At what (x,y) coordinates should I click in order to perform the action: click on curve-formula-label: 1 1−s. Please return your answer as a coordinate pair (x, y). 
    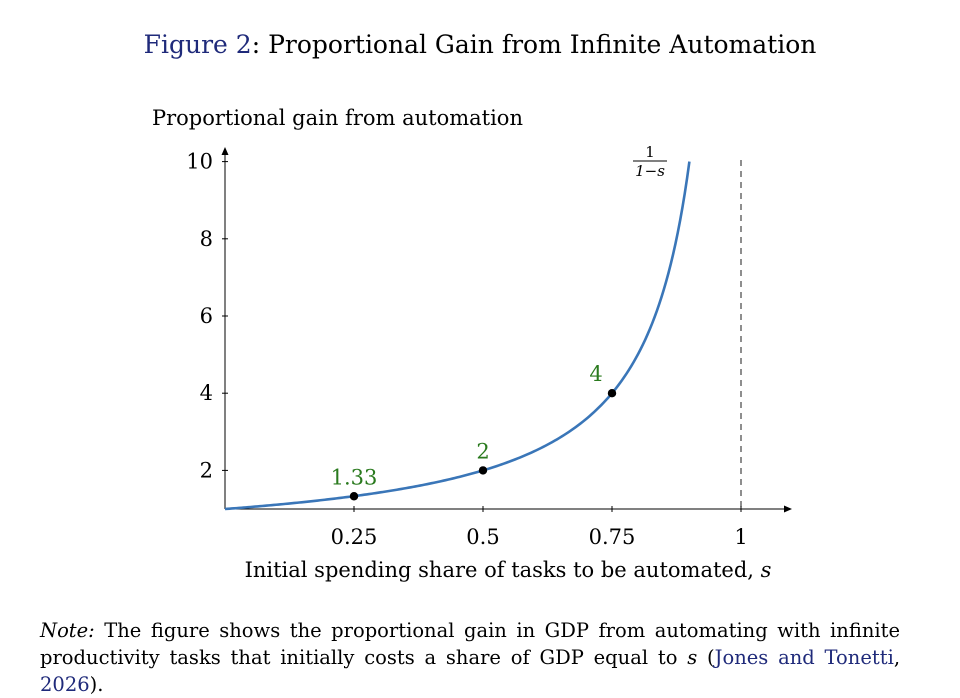
    Looking at the image, I should click on (650, 161).